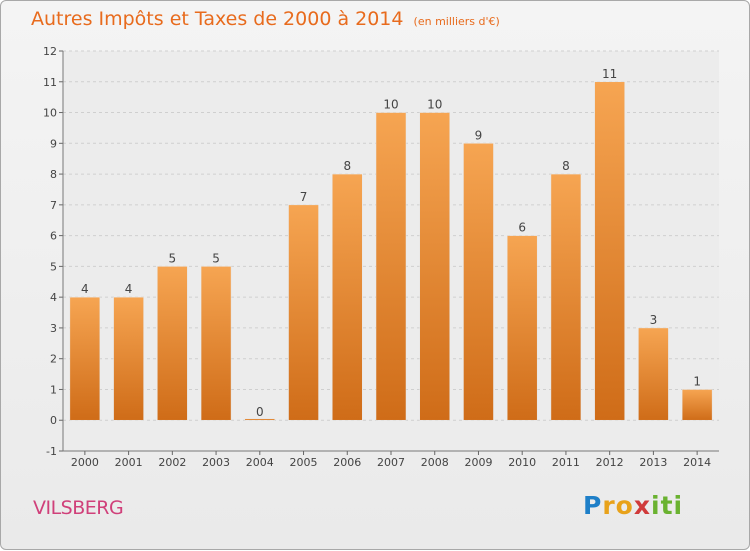  Describe the element at coordinates (53, 236) in the screenshot. I see `y-tick-label: 6` at that location.